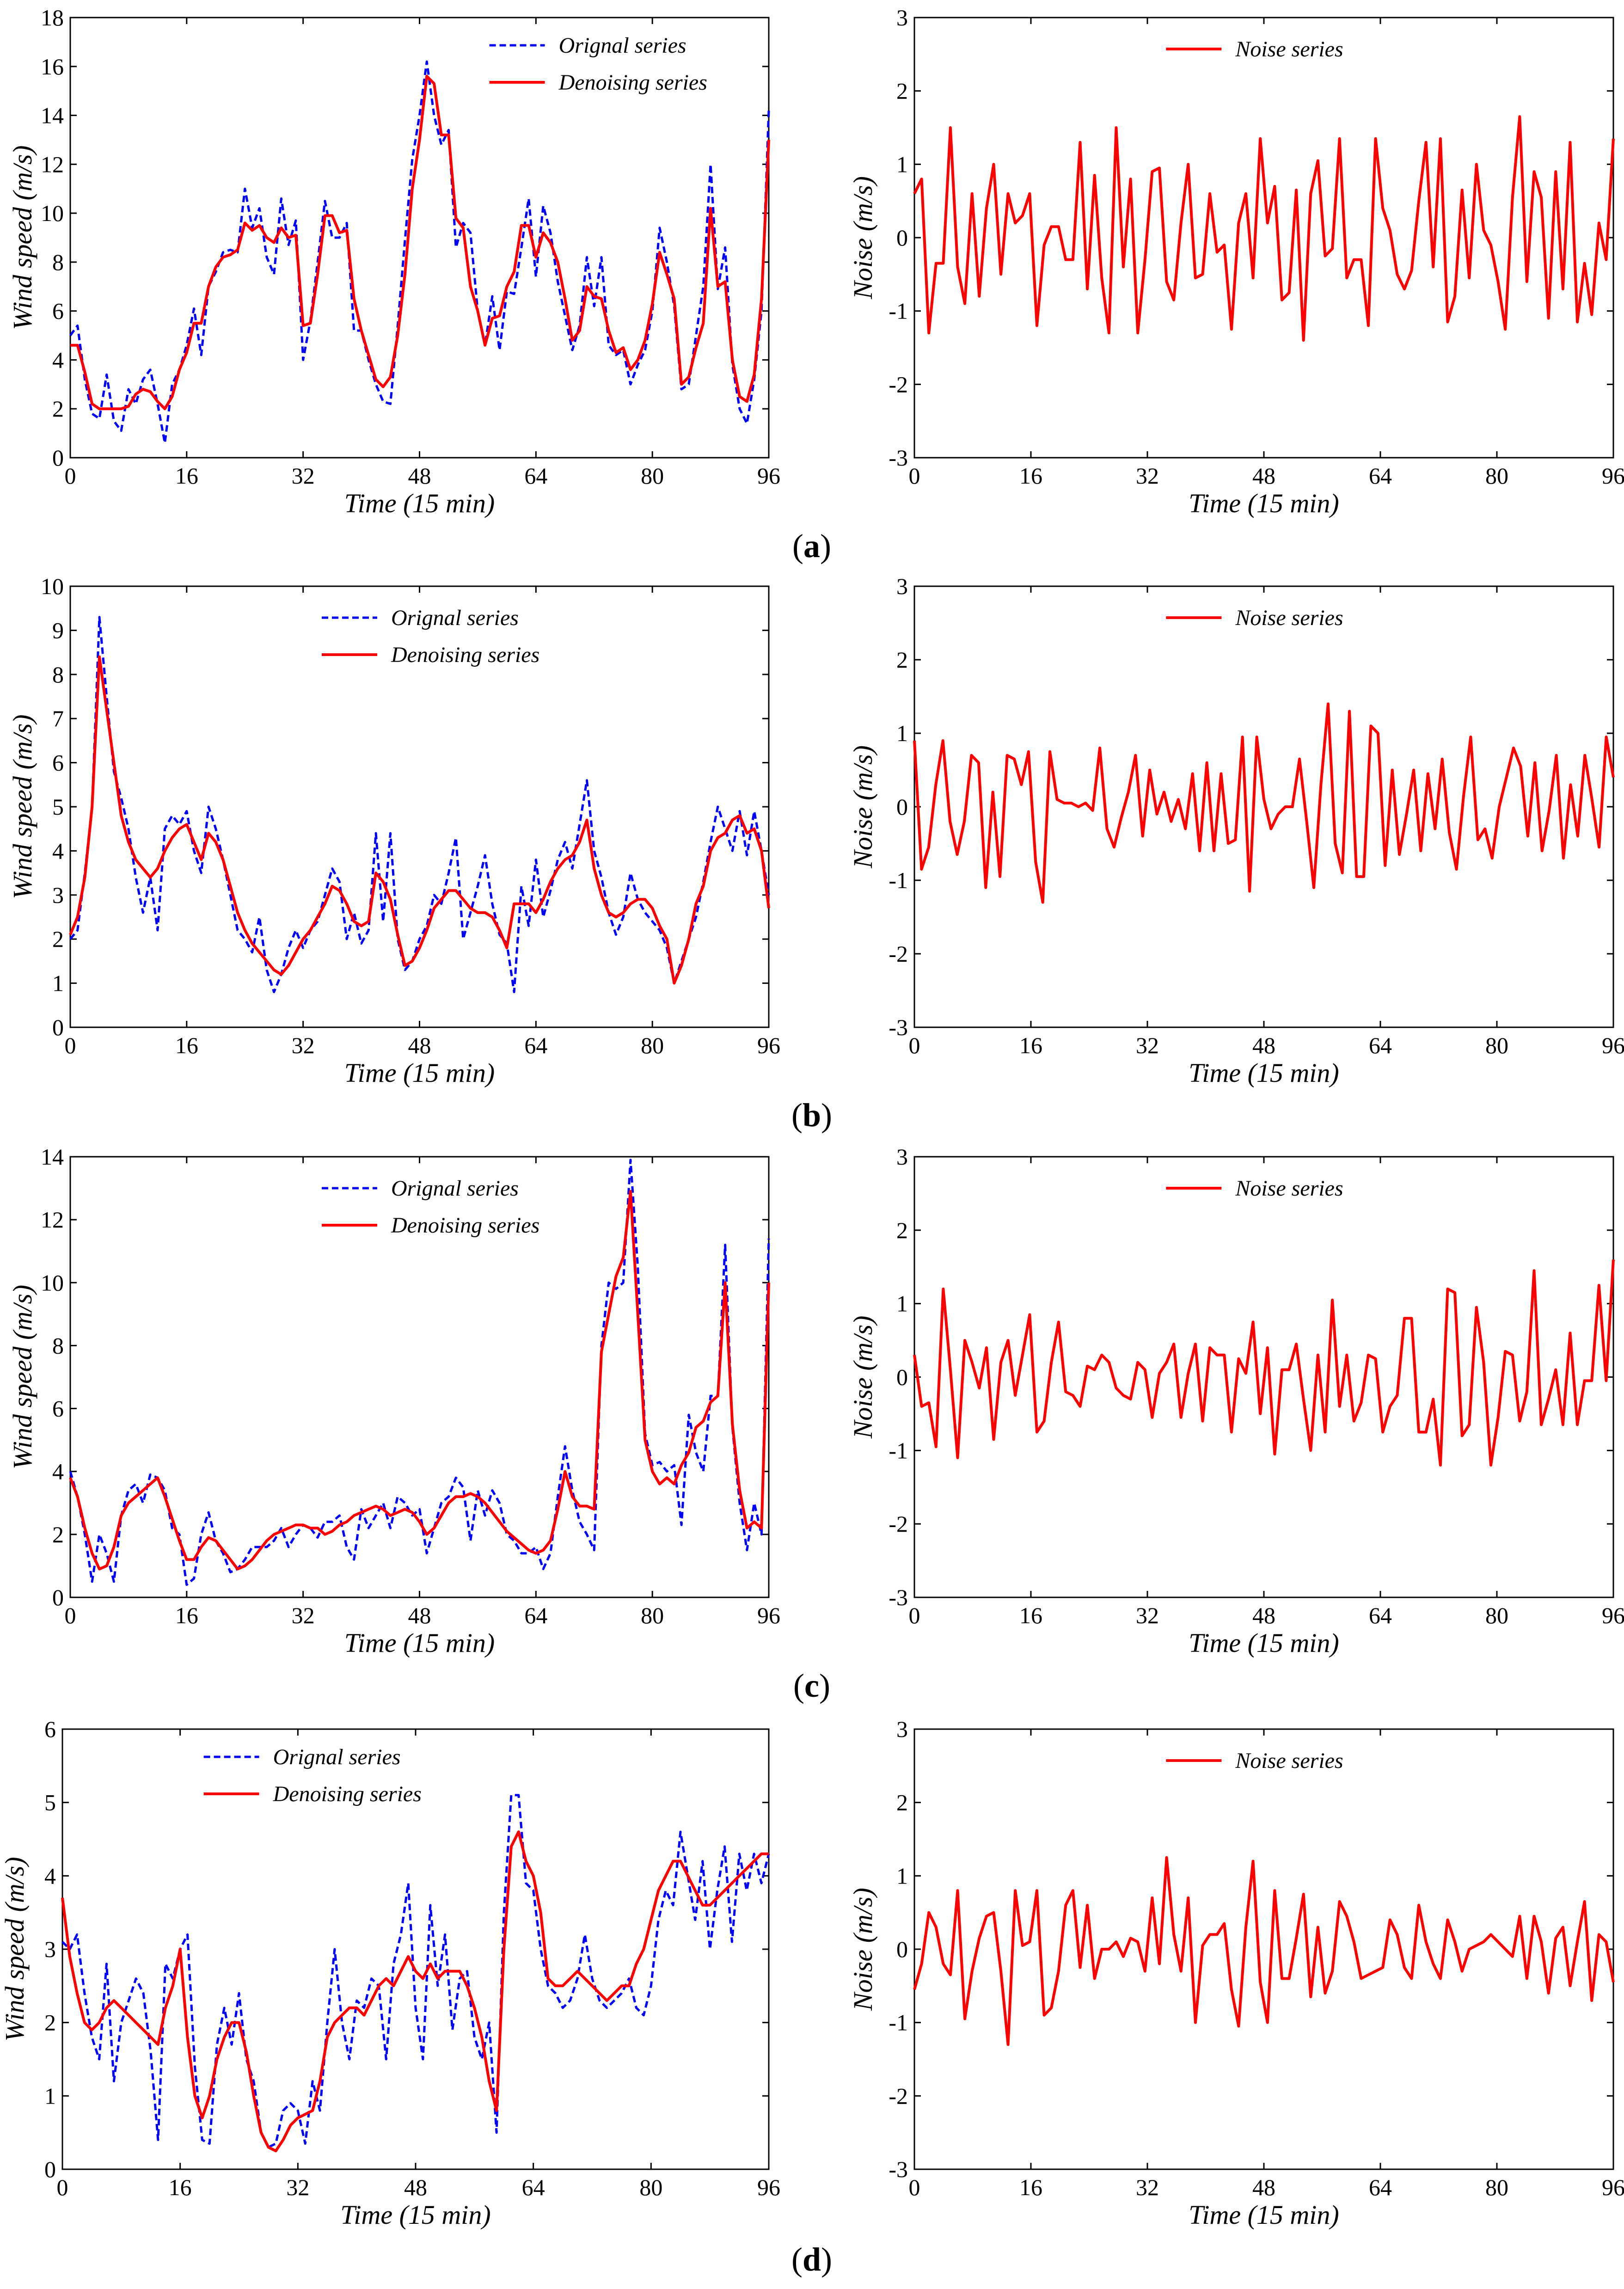 This screenshot has width=1624, height=2289. I want to click on panel-label-a: (a), so click(811, 547).